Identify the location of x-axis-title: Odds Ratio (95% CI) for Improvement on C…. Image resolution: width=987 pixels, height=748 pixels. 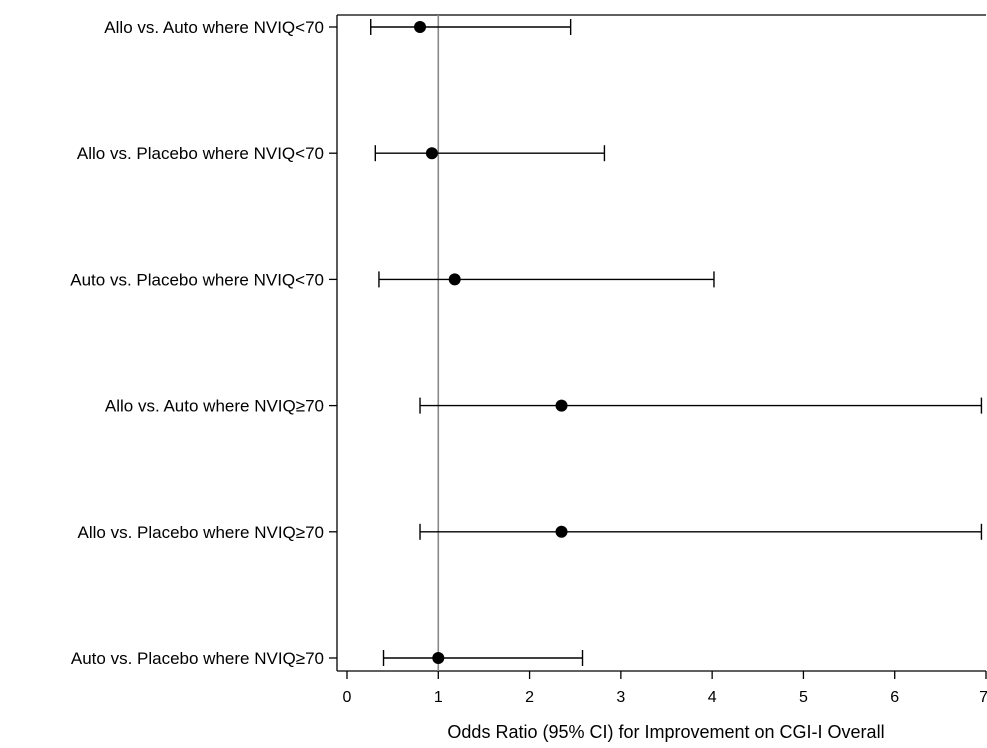
(665, 732).